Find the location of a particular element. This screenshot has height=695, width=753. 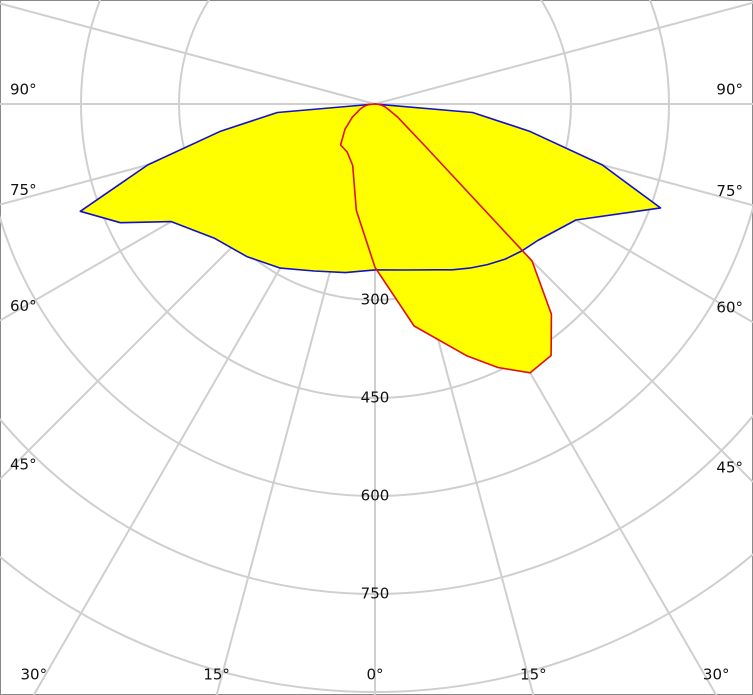

r-tick-label: 600 is located at coordinates (375, 496).